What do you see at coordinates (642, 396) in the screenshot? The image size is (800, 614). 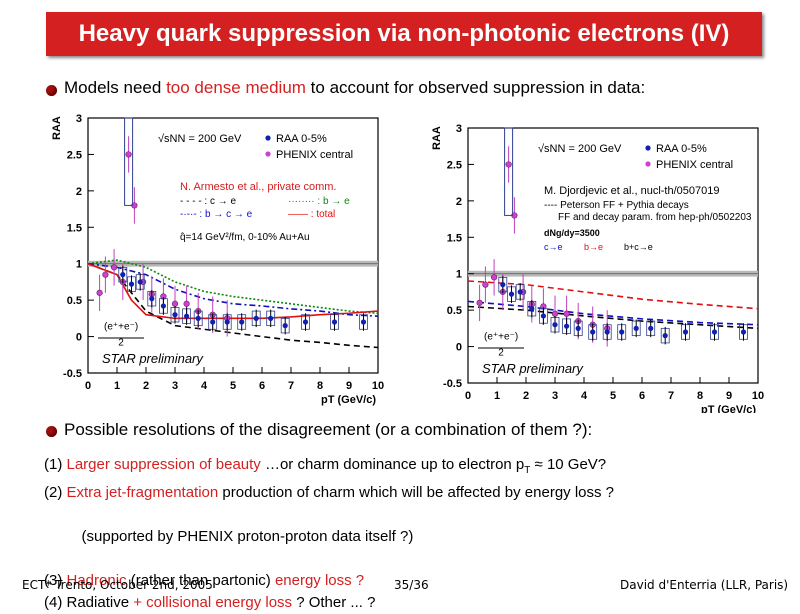 I see `x-tick-label: 6` at bounding box center [642, 396].